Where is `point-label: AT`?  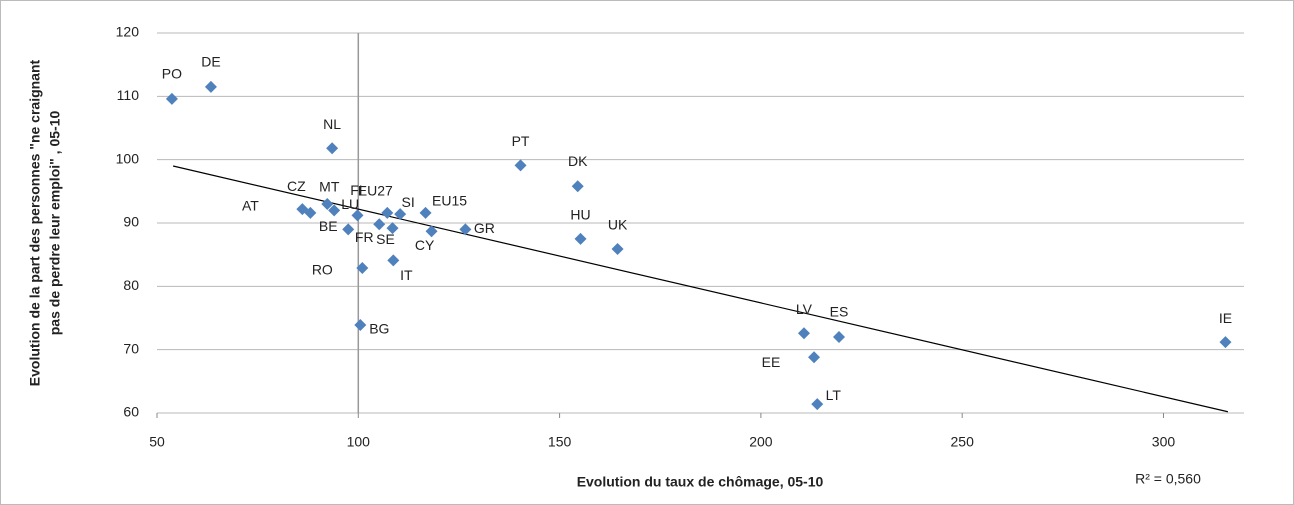
point-label: AT is located at coordinates (250, 206).